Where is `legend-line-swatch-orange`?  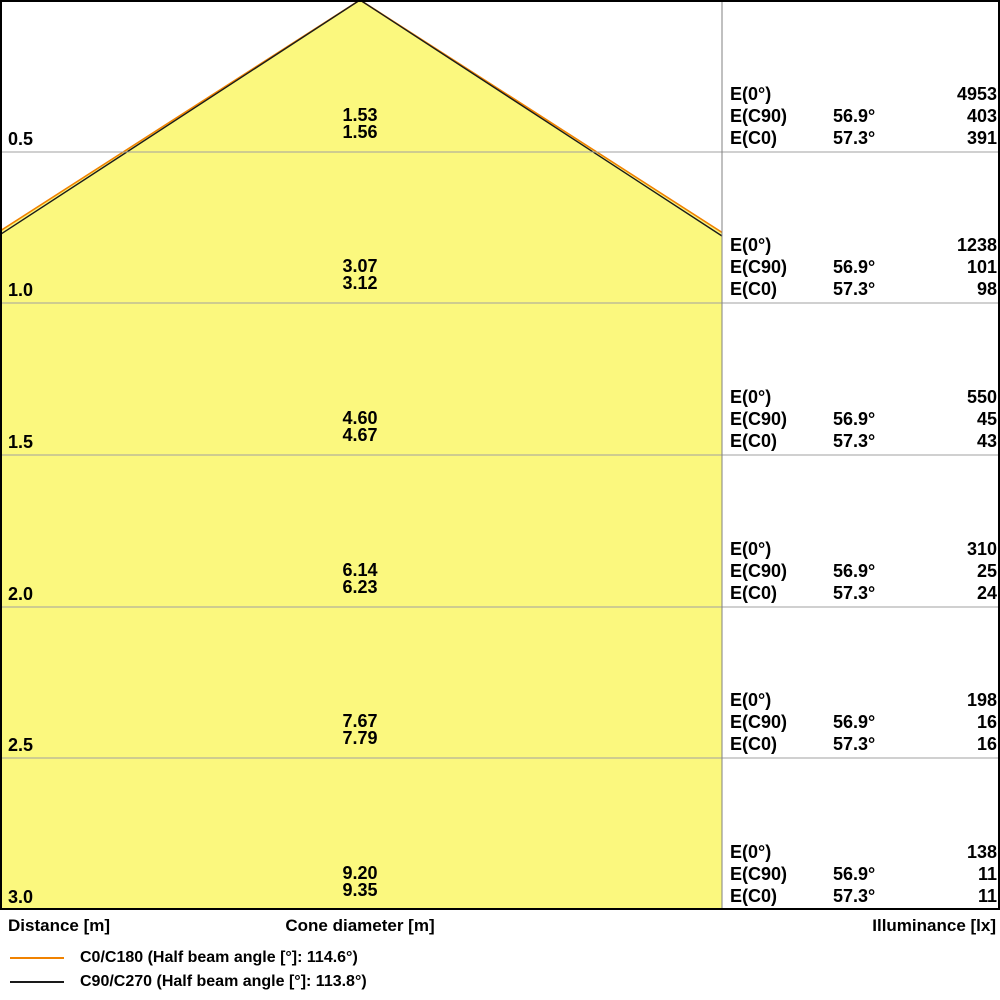
legend-line-swatch-orange is located at coordinates (37, 958).